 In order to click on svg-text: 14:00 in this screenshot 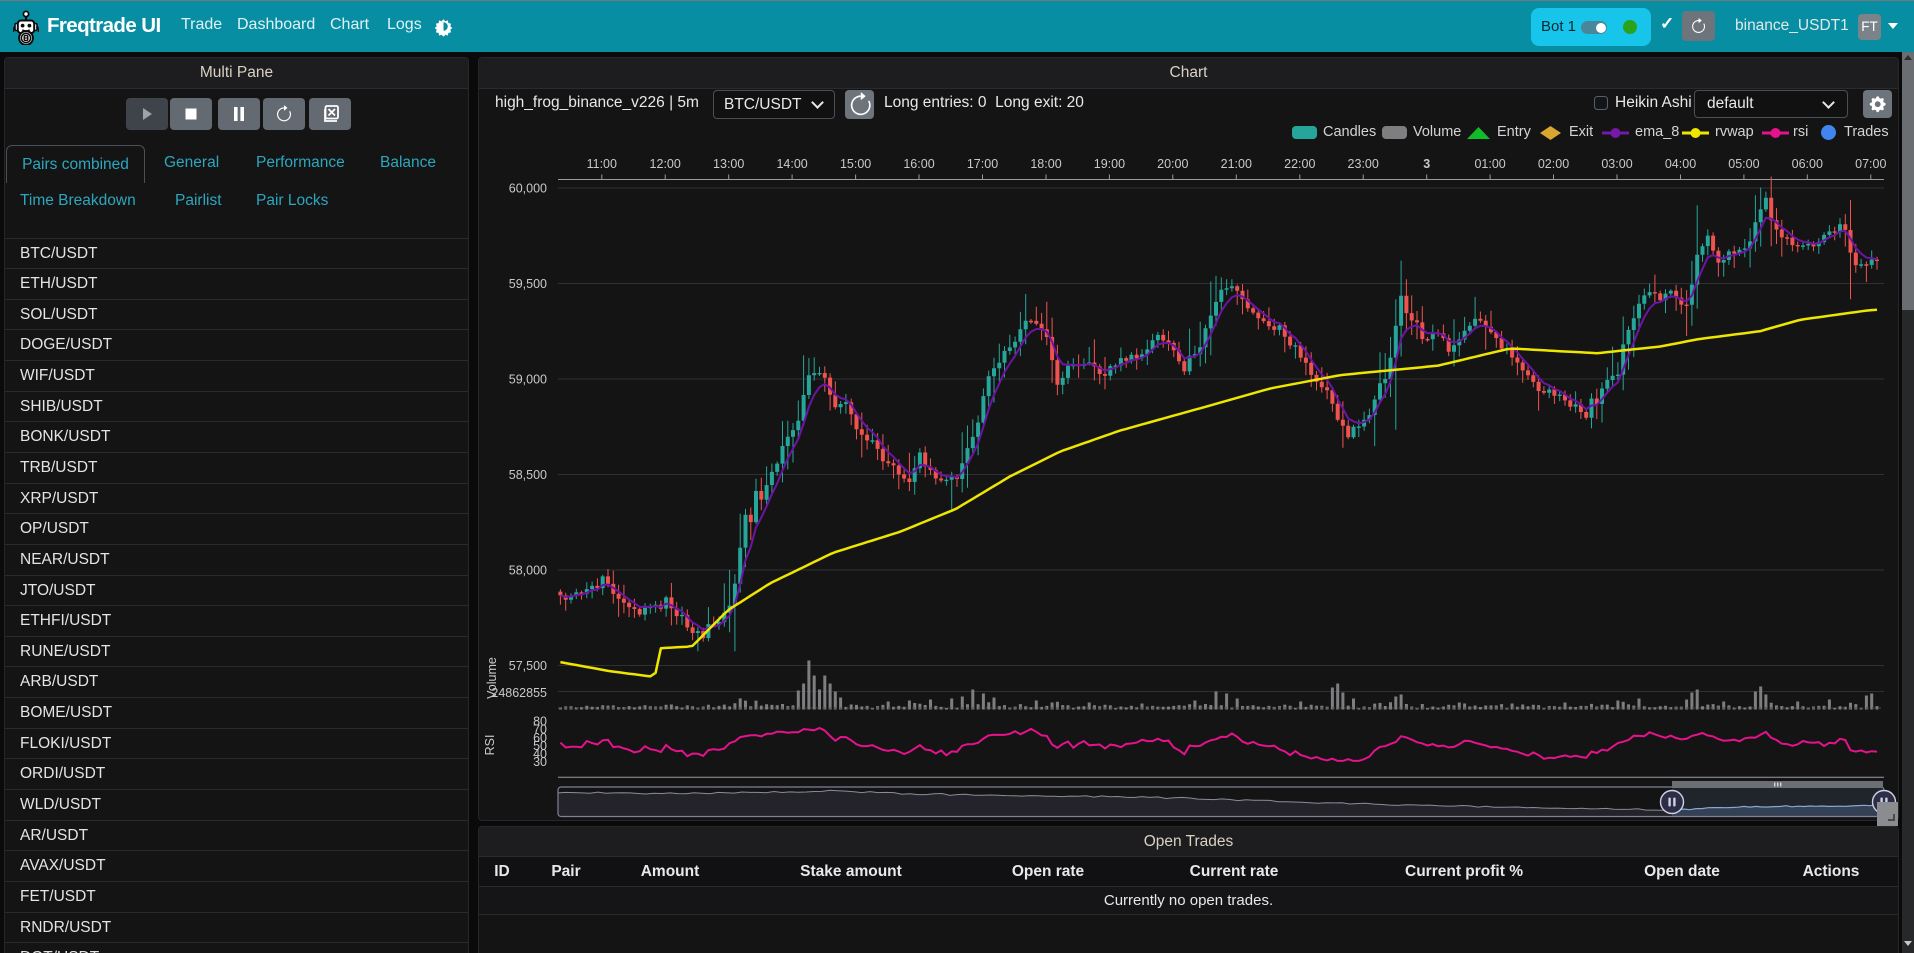, I will do `click(791, 164)`.